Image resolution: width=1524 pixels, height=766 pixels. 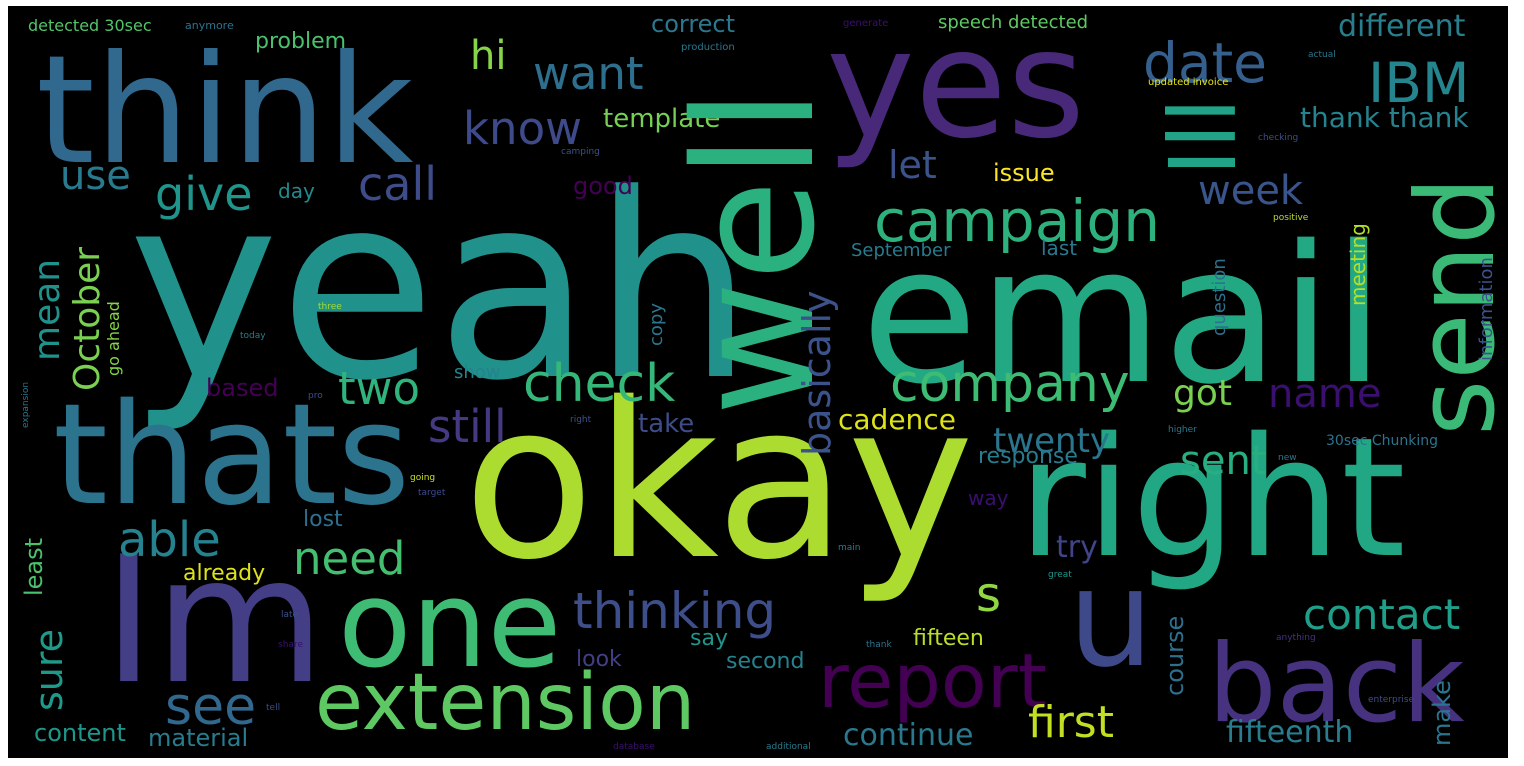 I want to click on word-enterprise: enterprise, so click(x=1391, y=700).